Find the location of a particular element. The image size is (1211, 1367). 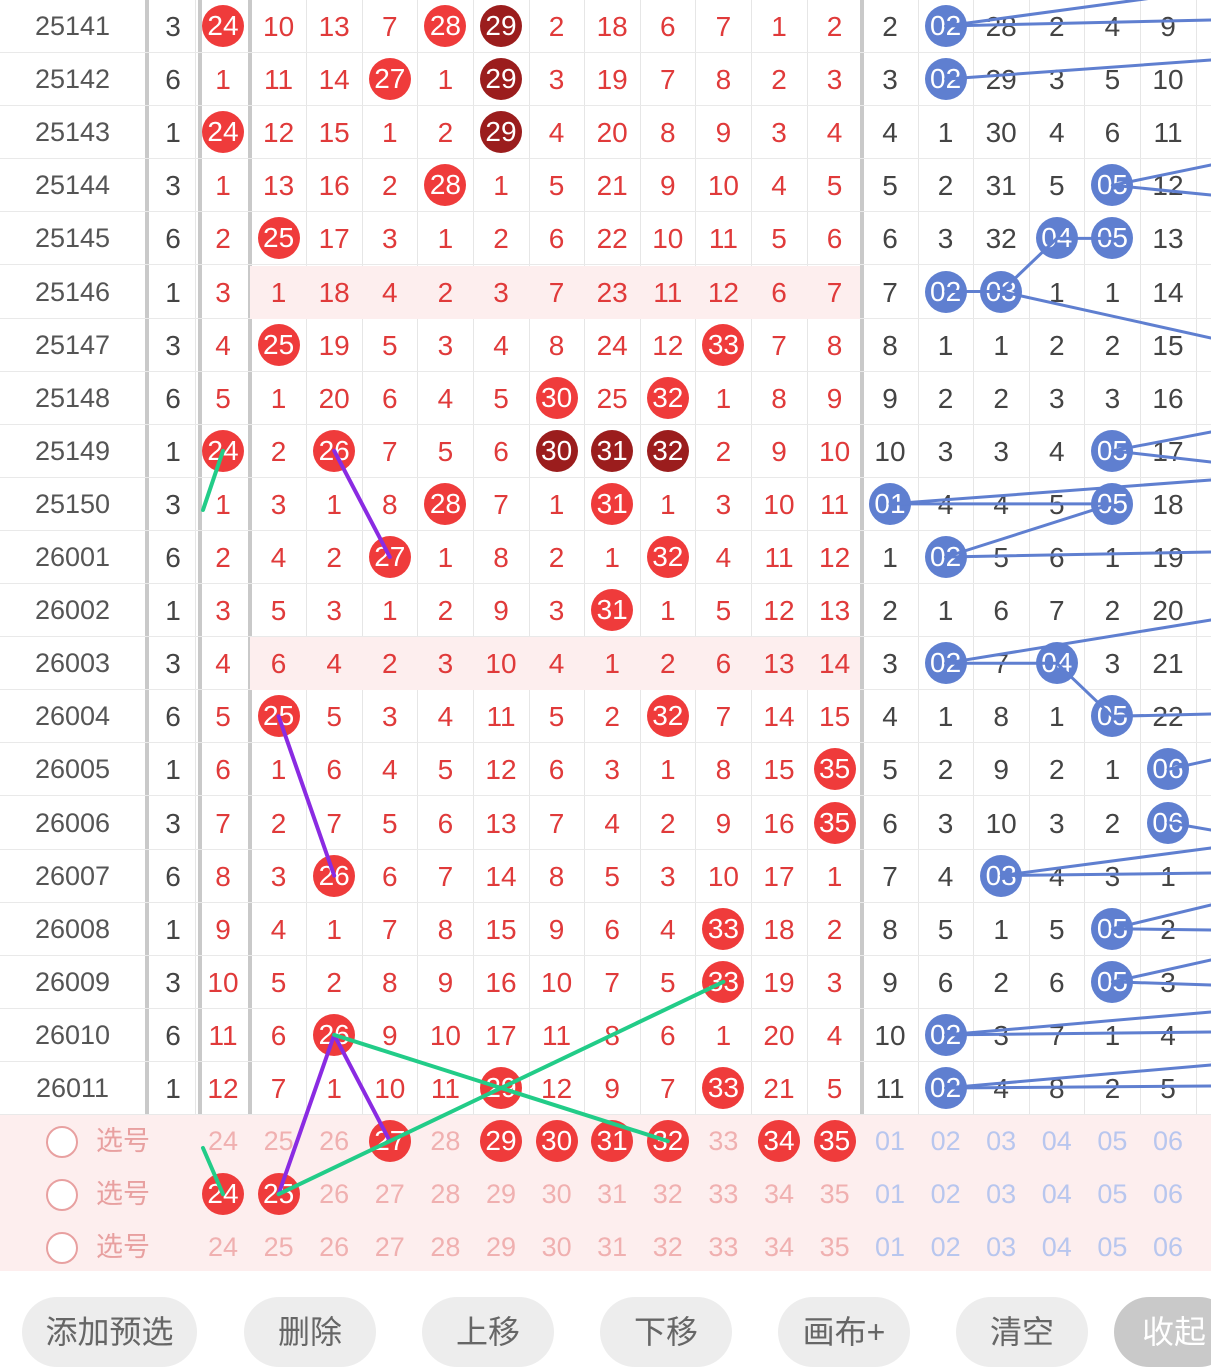

selected-red-ball: 25 is located at coordinates (278, 1194).